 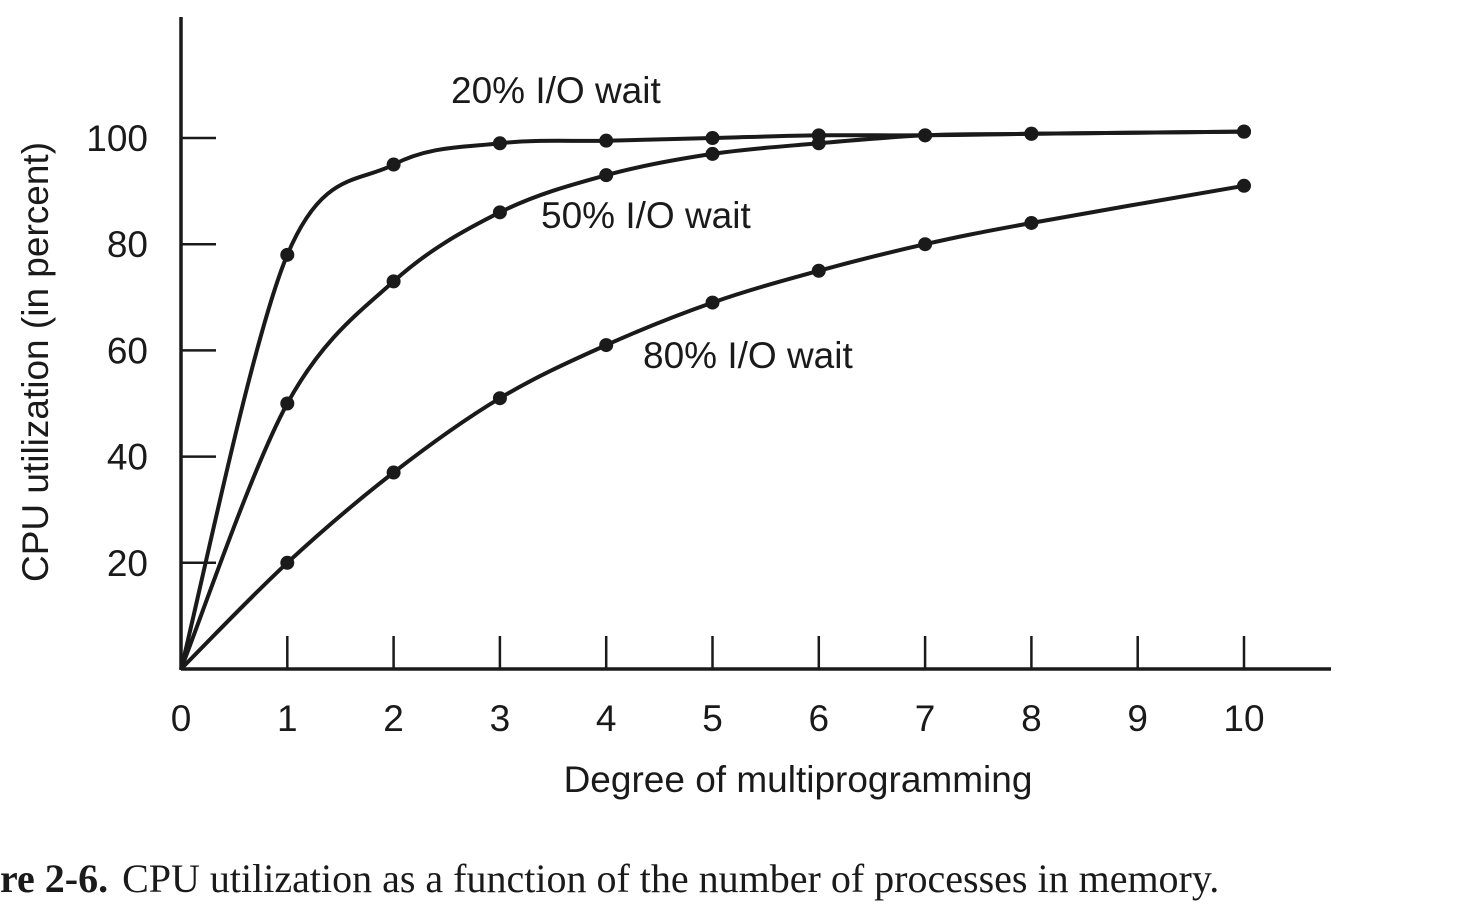 What do you see at coordinates (127, 563) in the screenshot?
I see `y-tick-label: 20` at bounding box center [127, 563].